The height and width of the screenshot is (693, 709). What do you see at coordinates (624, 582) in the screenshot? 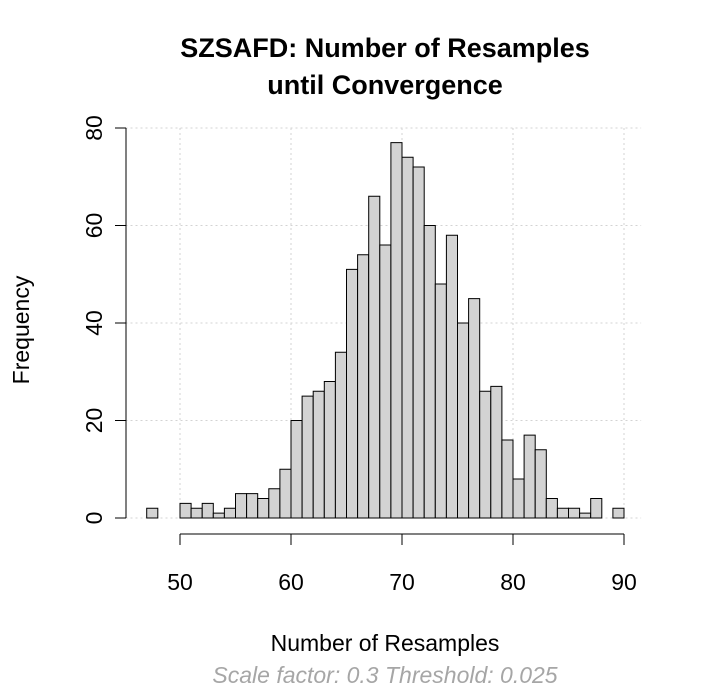
I see `x-tick-label: 90` at bounding box center [624, 582].